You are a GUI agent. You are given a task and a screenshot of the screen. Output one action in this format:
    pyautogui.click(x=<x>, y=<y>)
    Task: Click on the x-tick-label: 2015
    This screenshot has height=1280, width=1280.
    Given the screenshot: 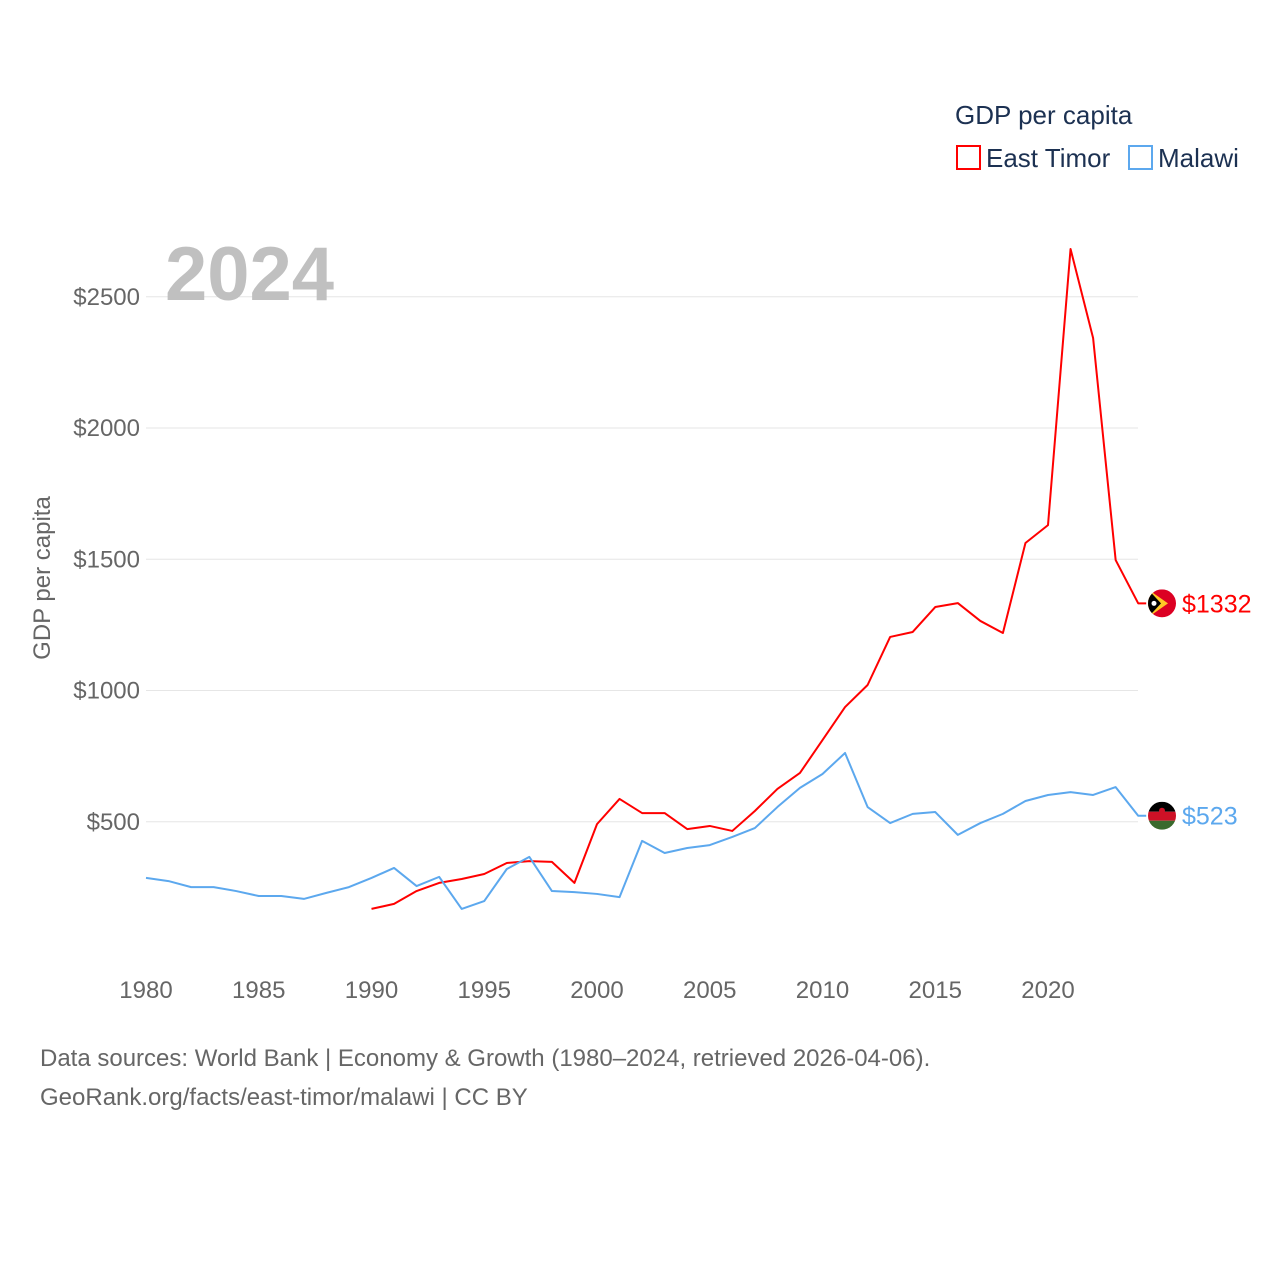 What is the action you would take?
    pyautogui.click(x=935, y=990)
    